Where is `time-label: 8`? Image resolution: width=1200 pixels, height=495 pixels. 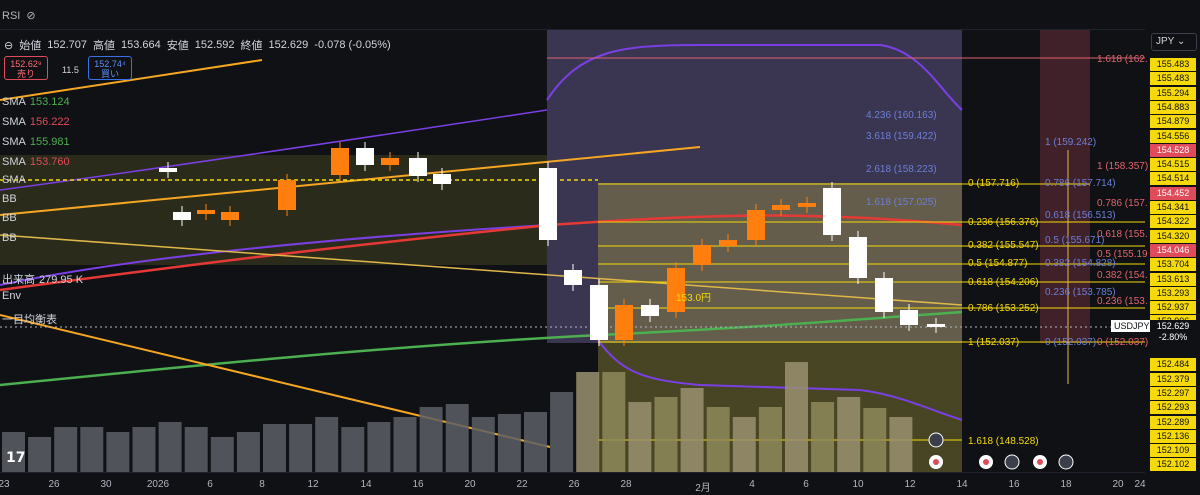
time-label: 8 is located at coordinates (262, 484).